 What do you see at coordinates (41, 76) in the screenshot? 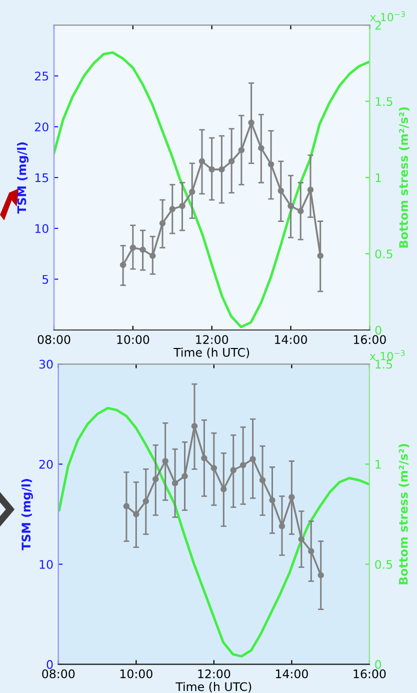
I see `y-tick-label: 25` at bounding box center [41, 76].